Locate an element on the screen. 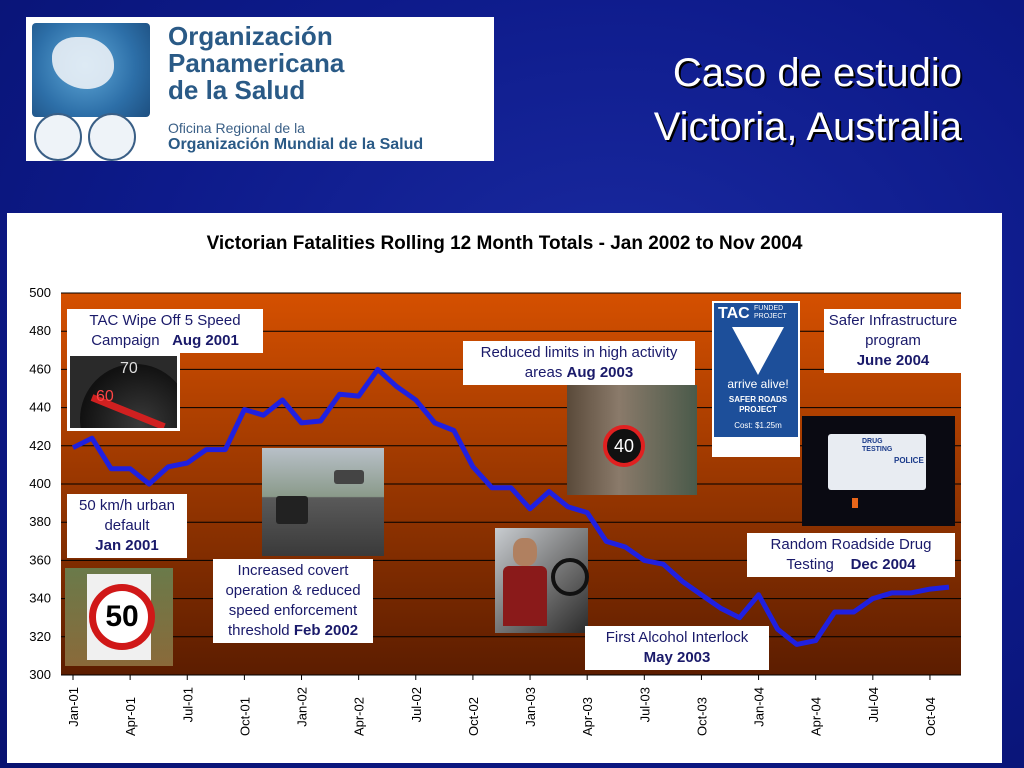 The height and width of the screenshot is (768, 1024). x-tick-label: Oct-01 is located at coordinates (244, 716).